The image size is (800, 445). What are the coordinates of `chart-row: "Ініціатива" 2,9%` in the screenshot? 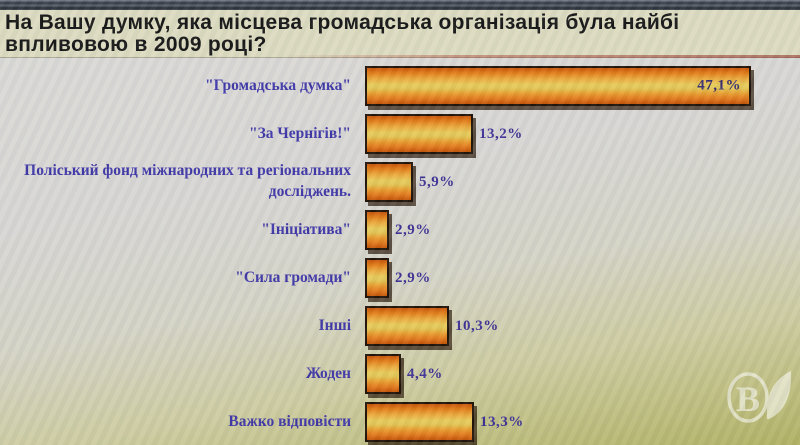 It's located at (400, 230).